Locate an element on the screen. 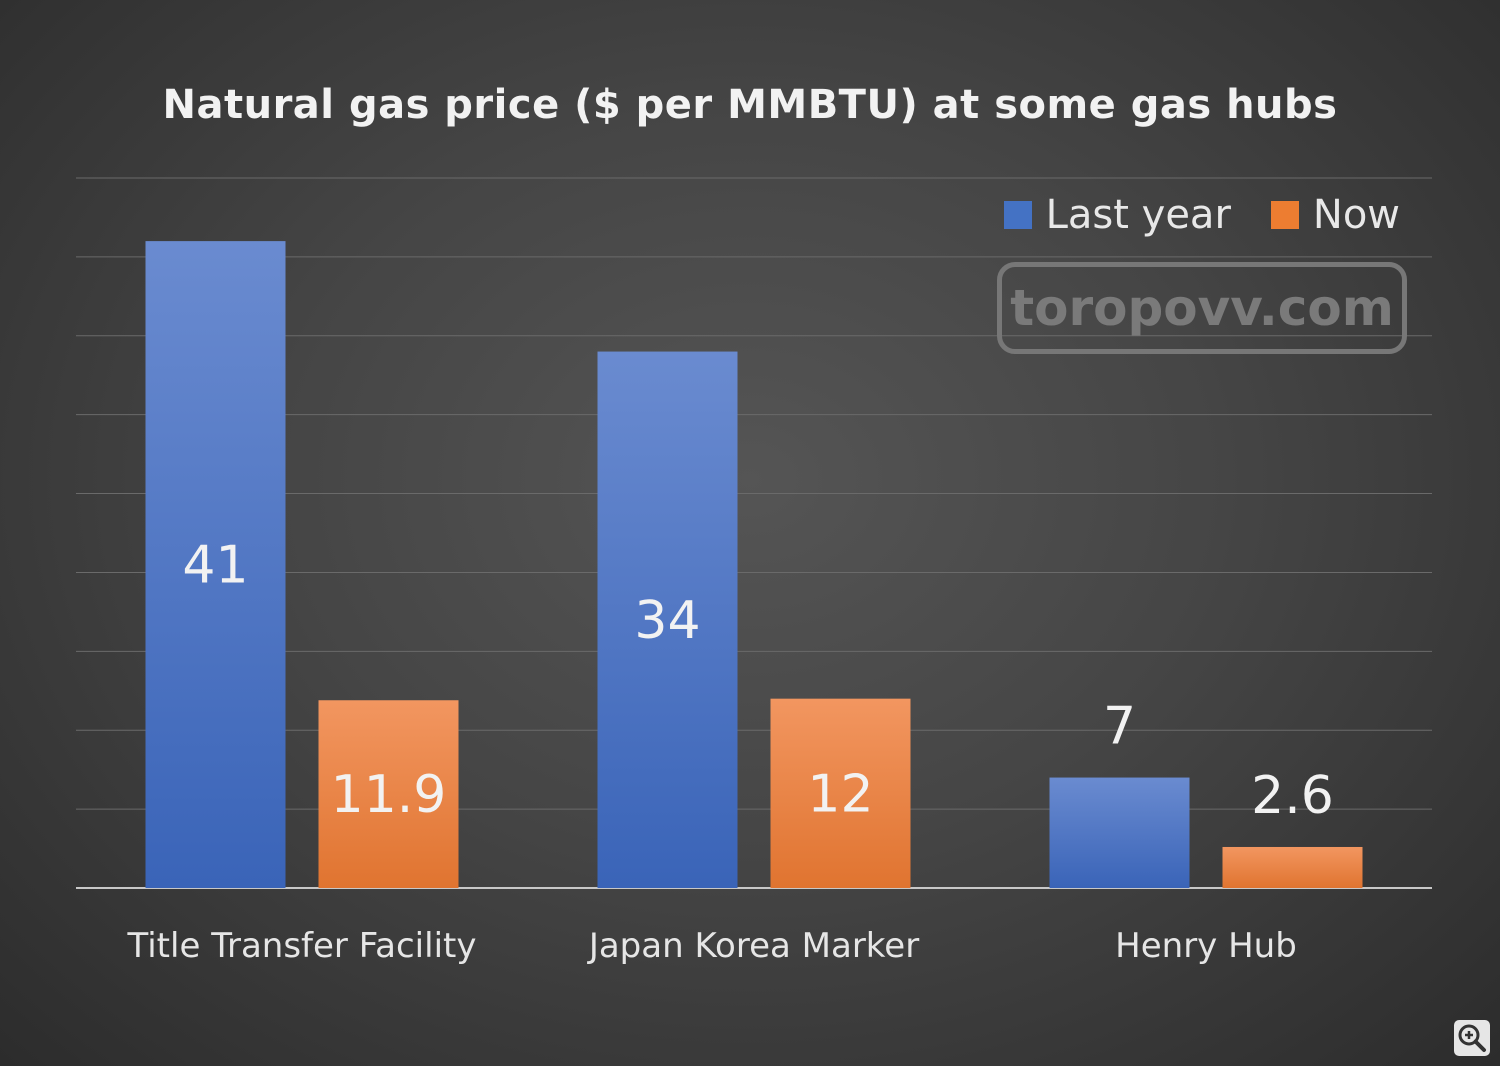 Image resolution: width=1500 pixels, height=1066 pixels. data-label: 11.9 is located at coordinates (389, 795).